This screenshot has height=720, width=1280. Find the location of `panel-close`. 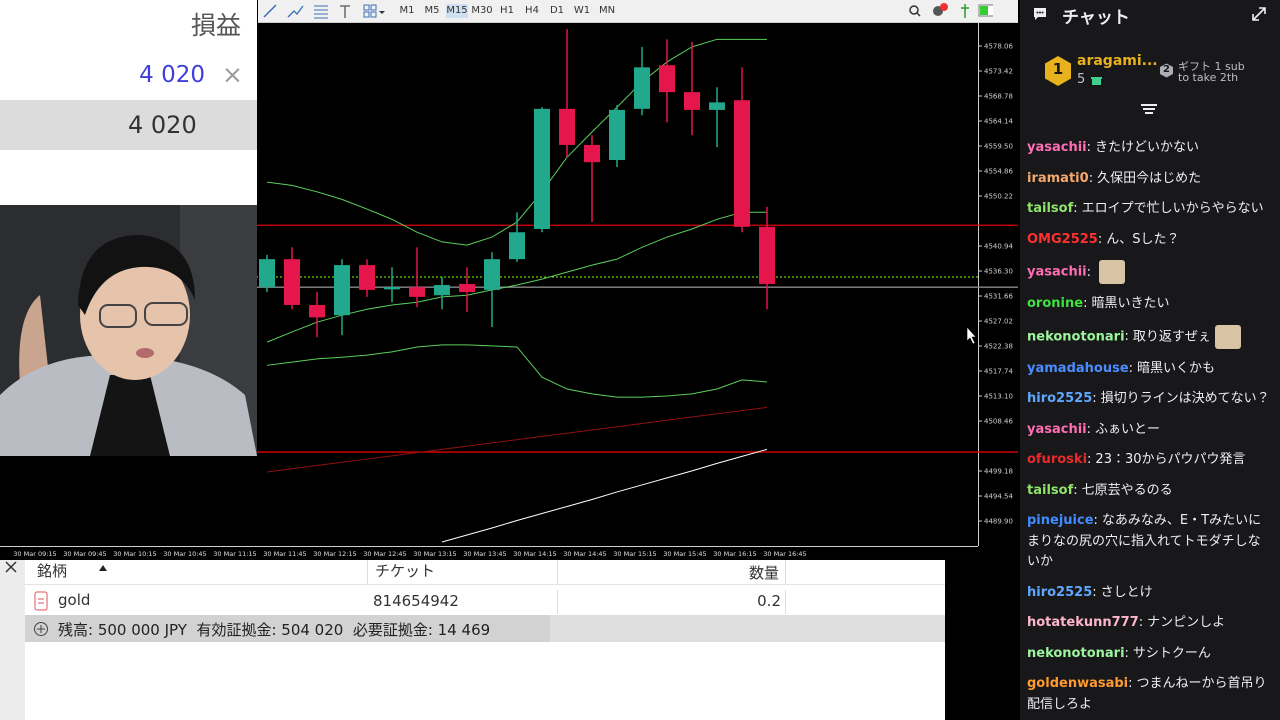

panel-close is located at coordinates (12, 567).